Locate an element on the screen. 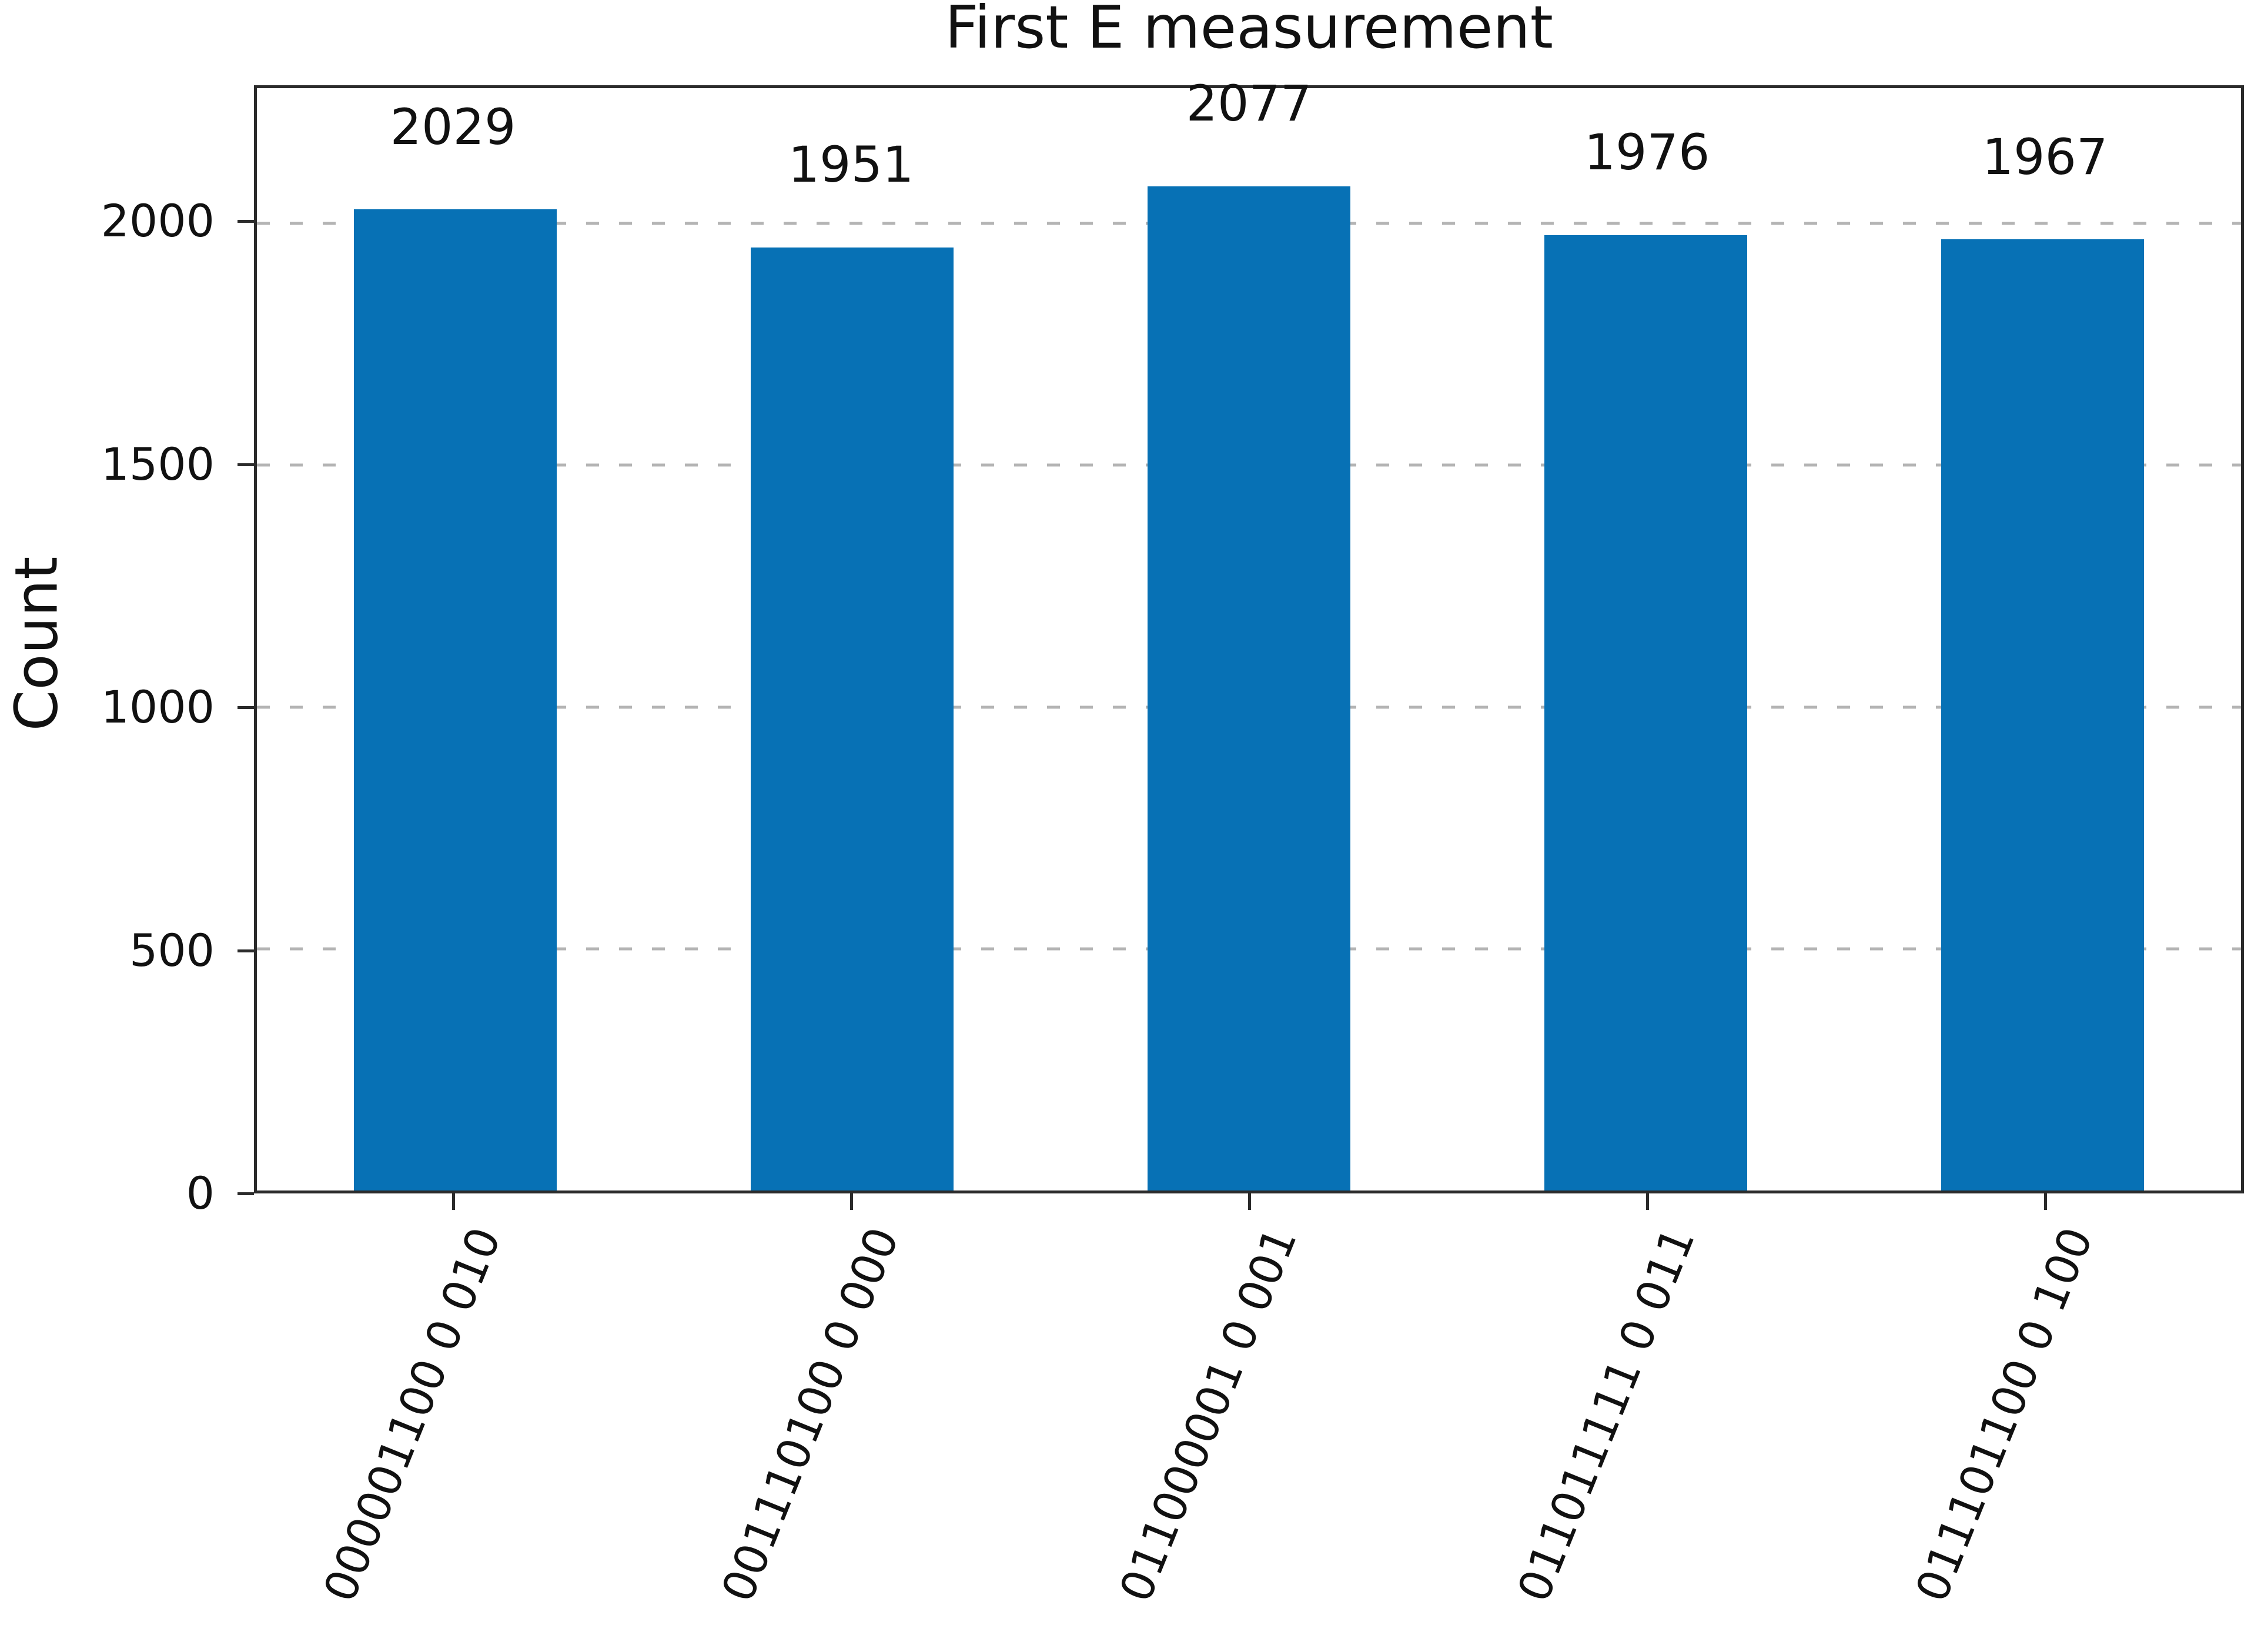  y-tick-label: 1500 is located at coordinates (158, 464).